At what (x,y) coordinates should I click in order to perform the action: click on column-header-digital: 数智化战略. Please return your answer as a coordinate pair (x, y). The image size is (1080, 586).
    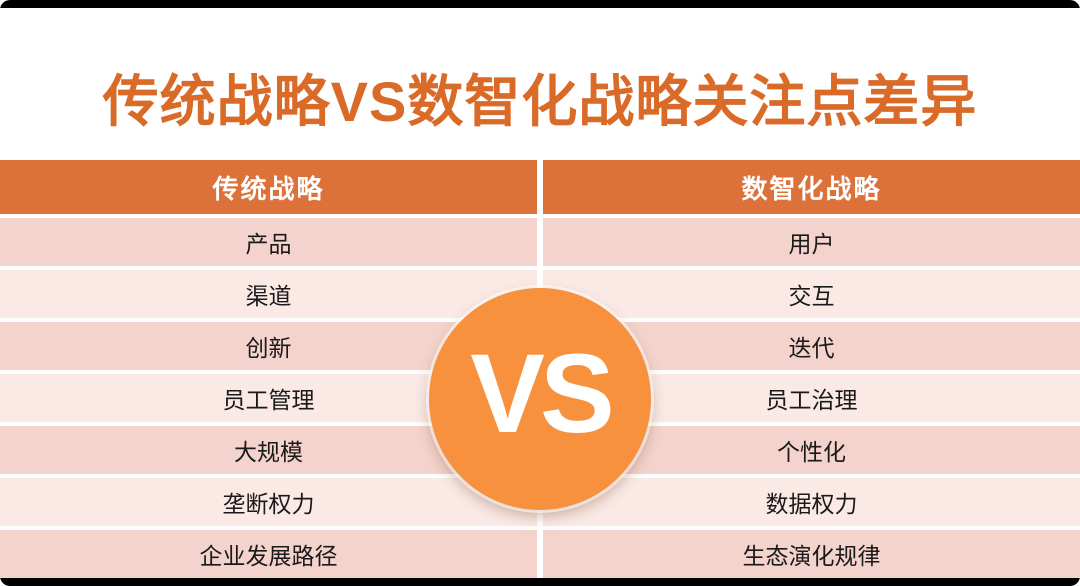
    Looking at the image, I should click on (811, 187).